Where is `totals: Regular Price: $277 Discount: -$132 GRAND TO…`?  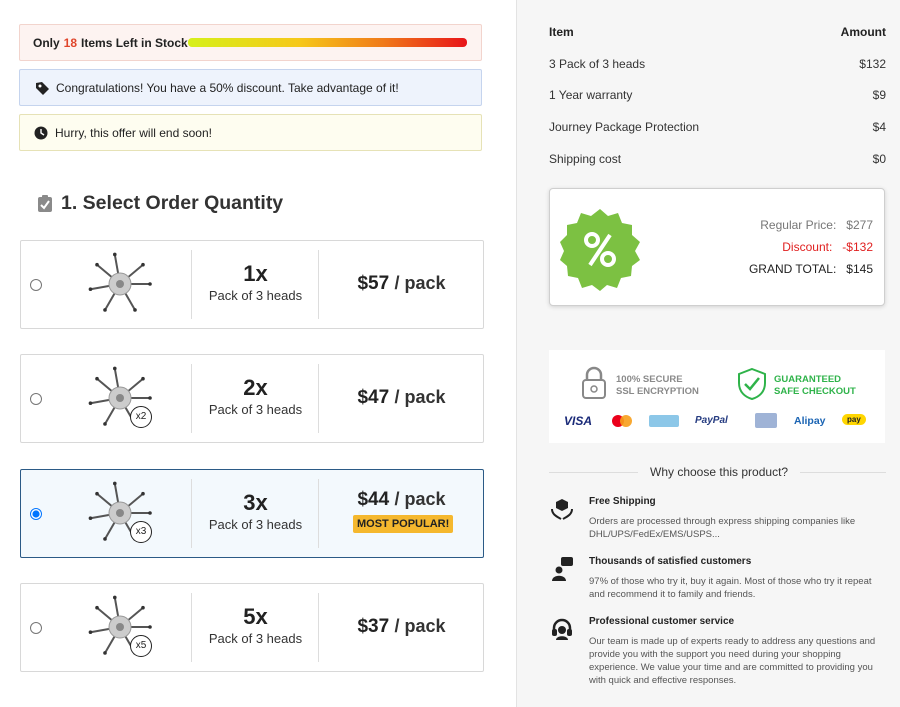
totals: Regular Price: $277 Discount: -$132 GRAND TO… is located at coordinates (811, 251).